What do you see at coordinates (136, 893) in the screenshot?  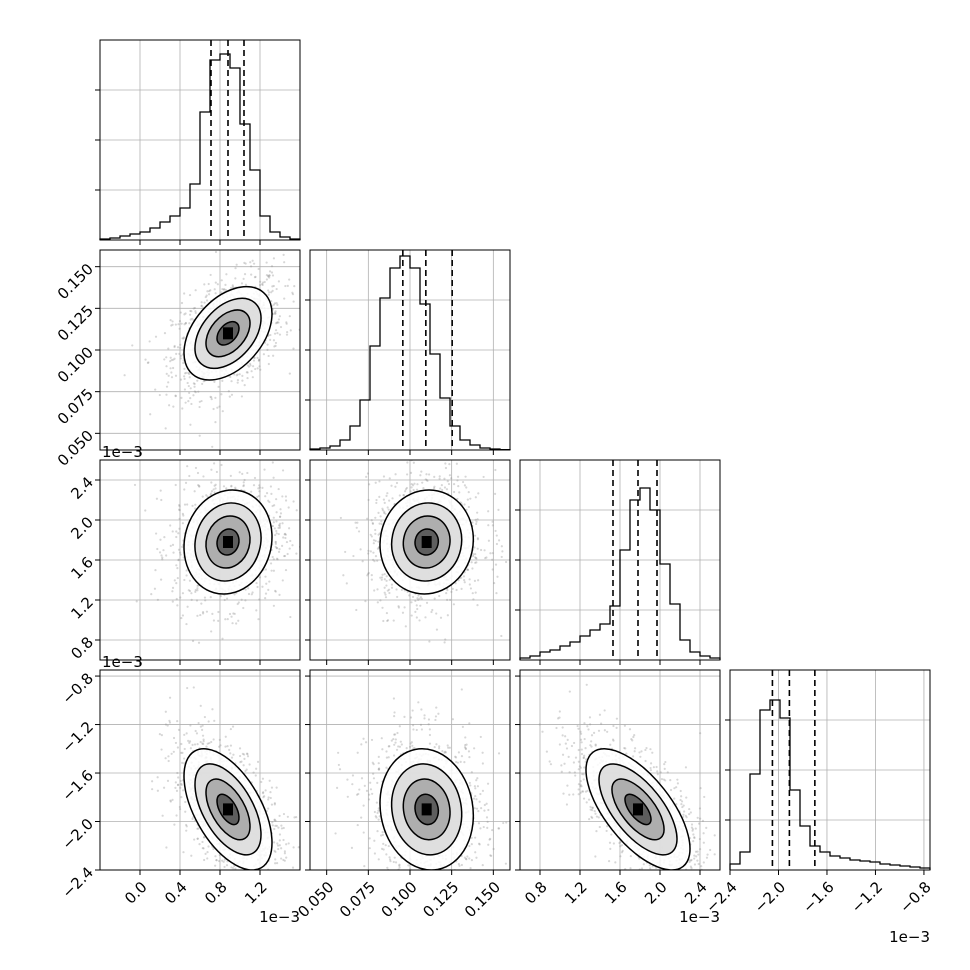 I see `x-tick-label: 0.0` at bounding box center [136, 893].